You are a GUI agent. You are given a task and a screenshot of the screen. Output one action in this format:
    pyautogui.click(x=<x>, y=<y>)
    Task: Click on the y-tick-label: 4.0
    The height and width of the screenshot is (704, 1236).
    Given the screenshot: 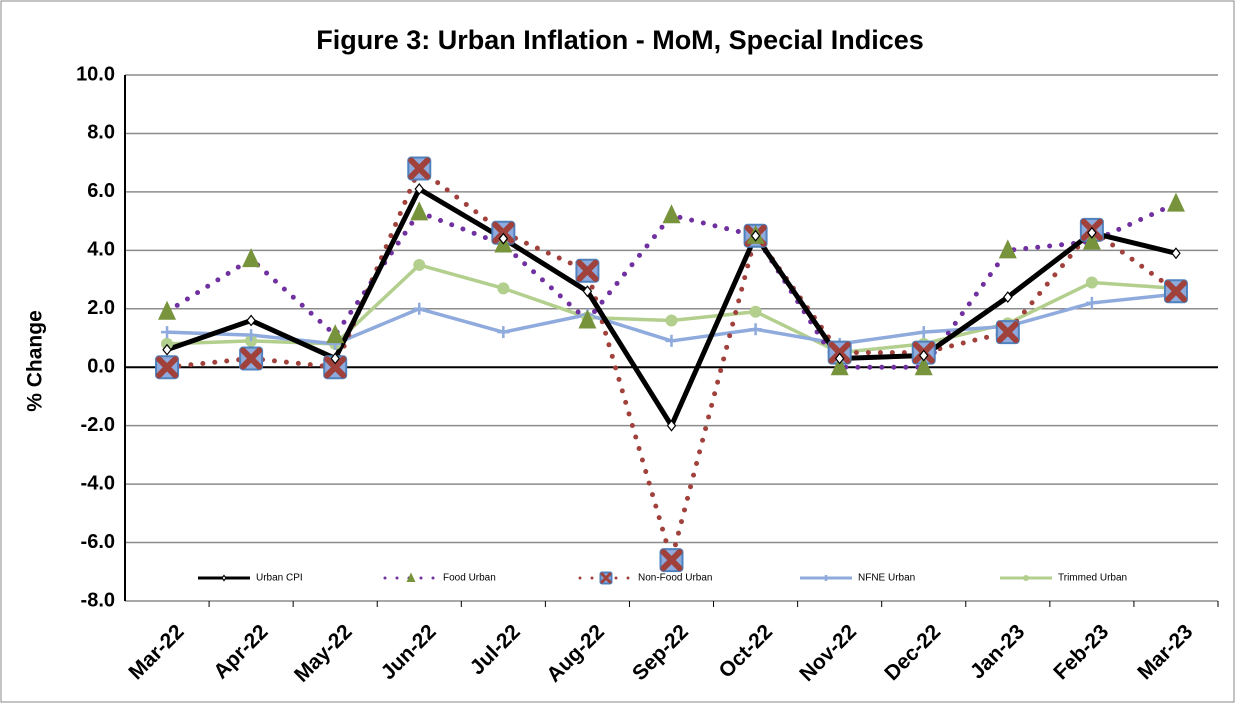 What is the action you would take?
    pyautogui.click(x=101, y=250)
    